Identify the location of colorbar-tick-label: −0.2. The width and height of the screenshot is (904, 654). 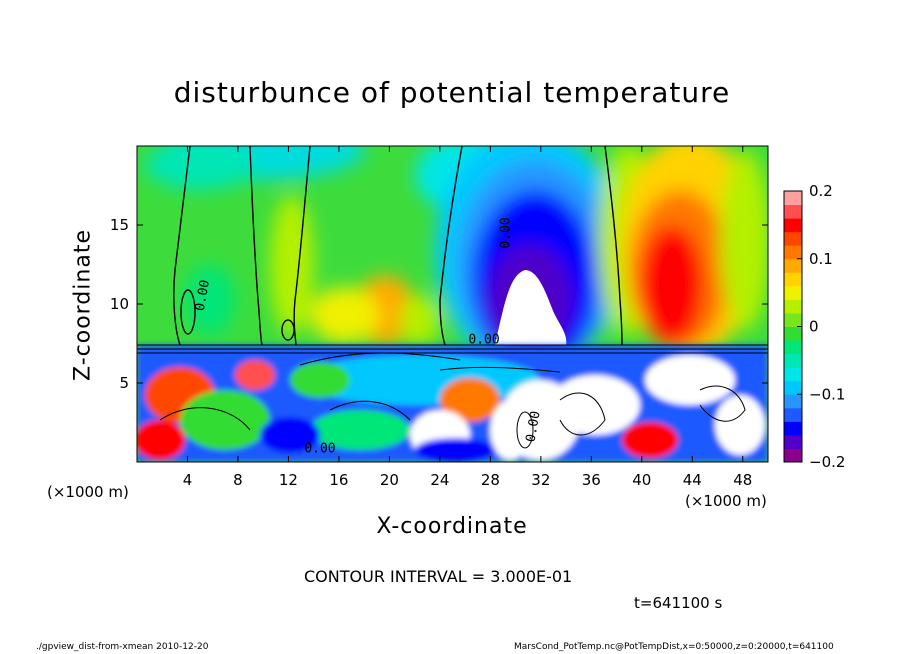
(827, 462).